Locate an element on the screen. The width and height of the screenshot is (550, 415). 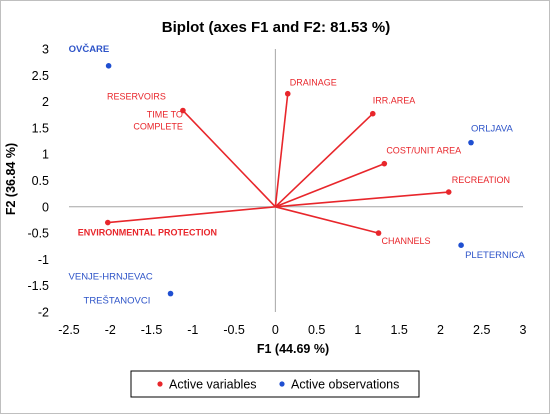
variable-label-reservoirs: RESERVOIRS TIME TO COMPLETE is located at coordinates (145, 112).